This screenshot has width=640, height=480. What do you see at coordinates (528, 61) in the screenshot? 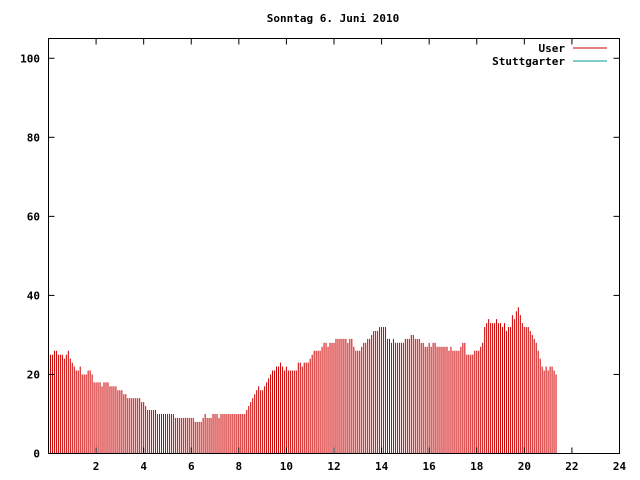
I see `legend-label: Stuttgarter` at bounding box center [528, 61].